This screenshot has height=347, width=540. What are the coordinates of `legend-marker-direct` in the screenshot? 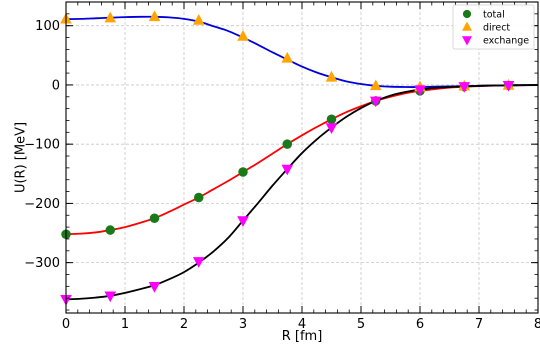 It's located at (467, 26).